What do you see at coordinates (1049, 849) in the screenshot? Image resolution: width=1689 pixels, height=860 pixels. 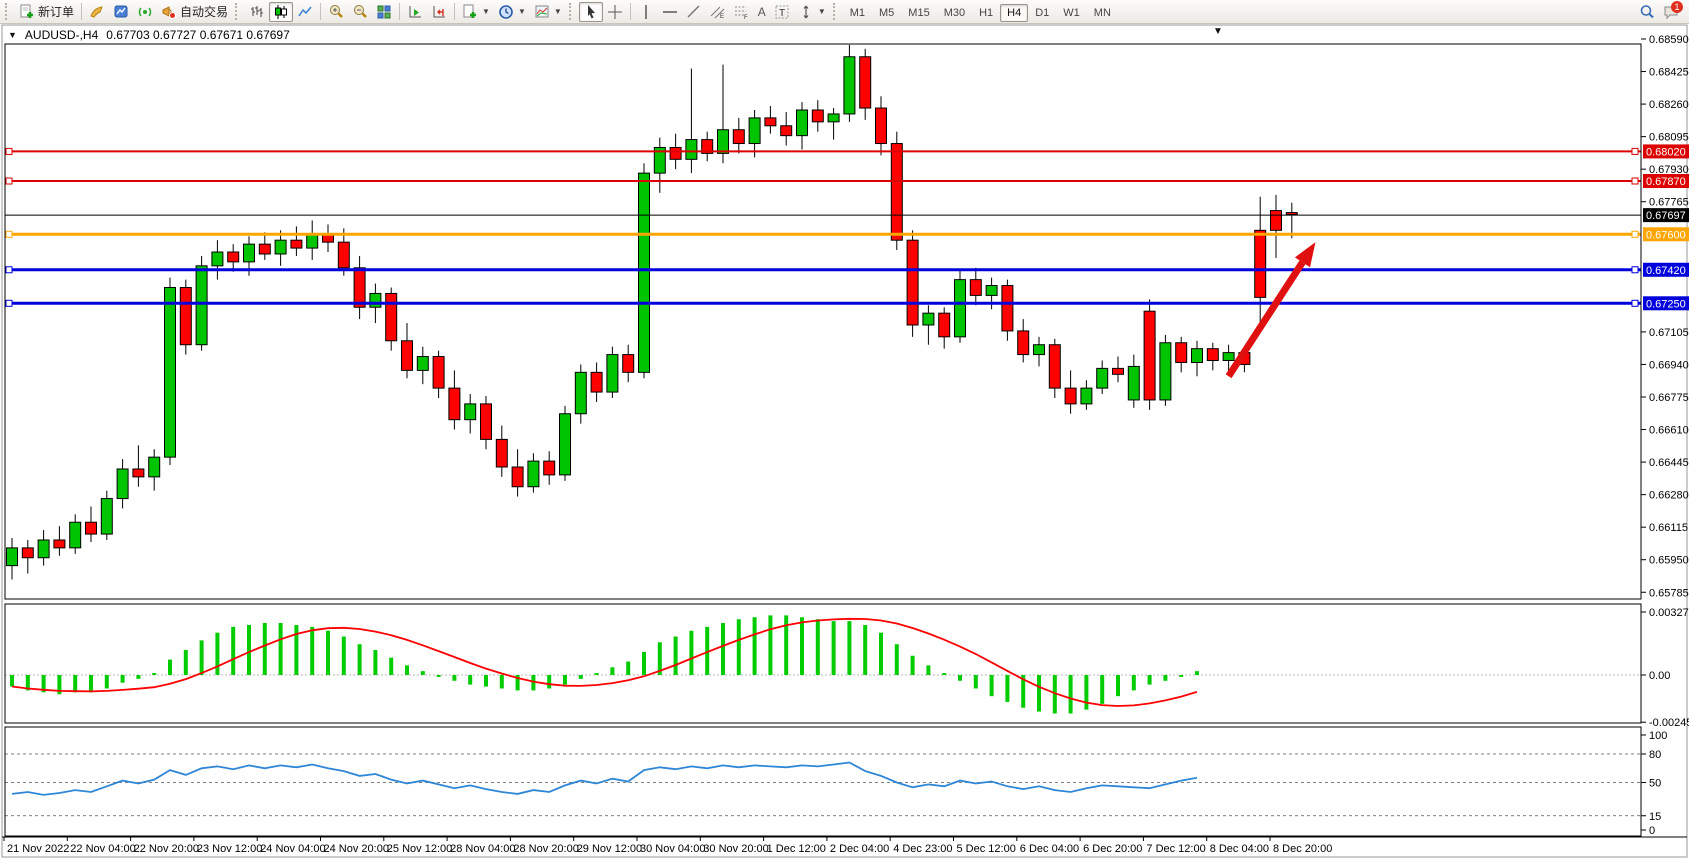 I see `time-tick-label: 6 Dec 04:00` at bounding box center [1049, 849].